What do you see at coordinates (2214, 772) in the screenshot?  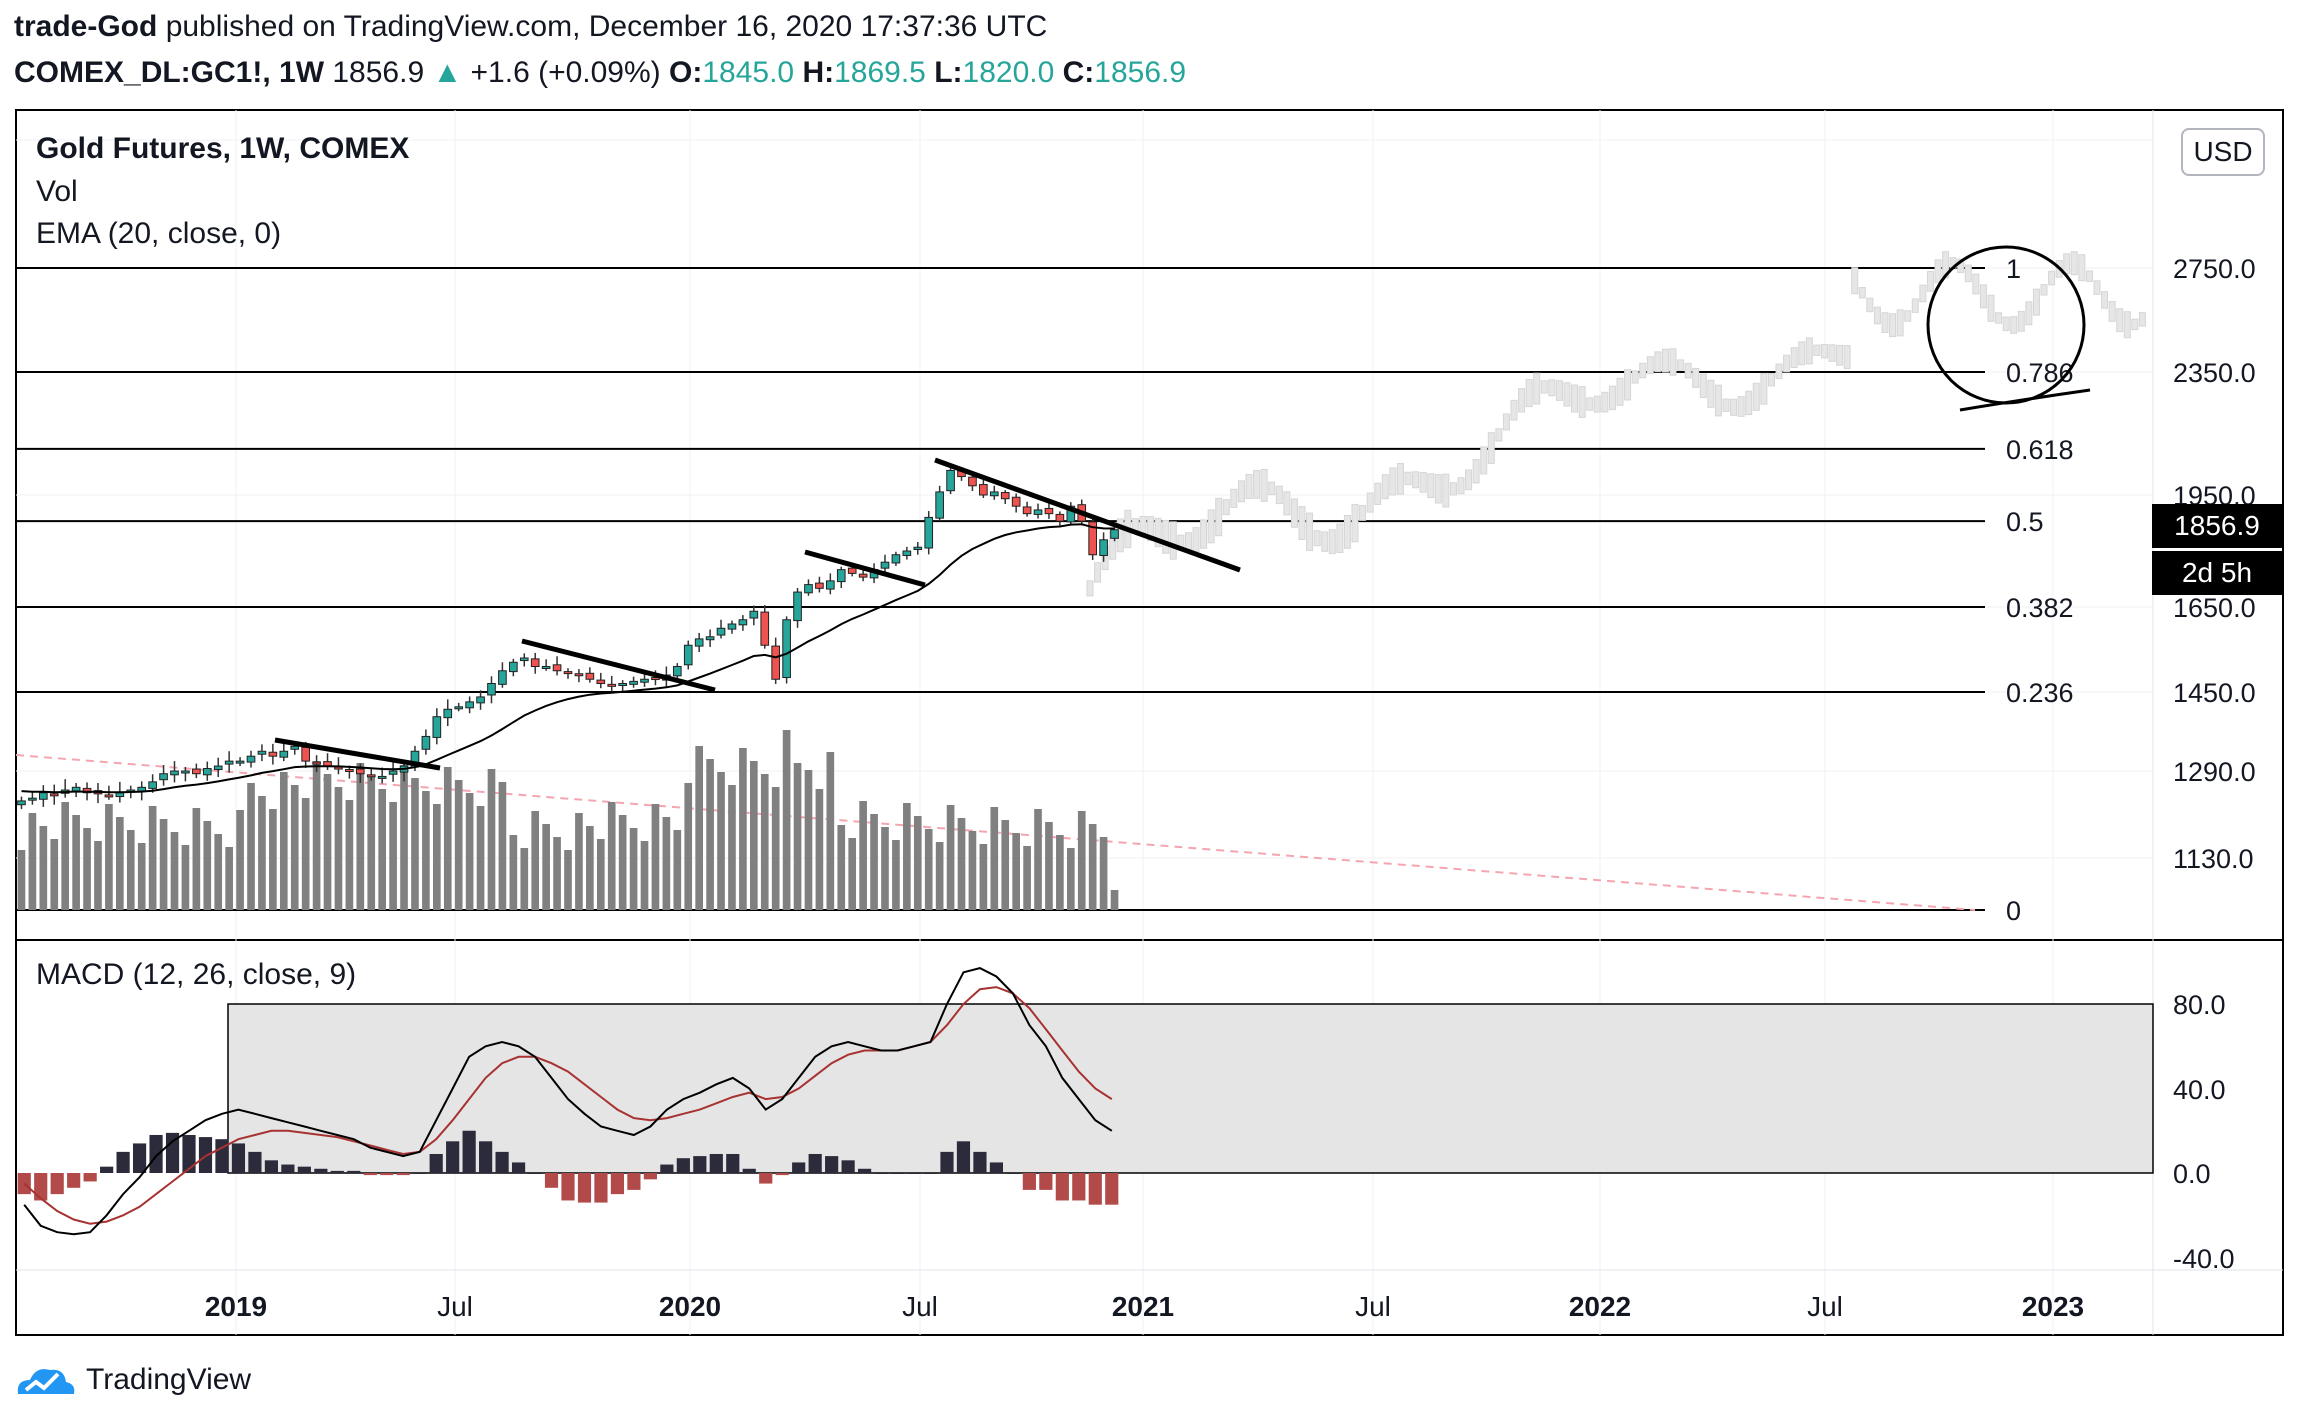 I see `price-tick-label: 1290.0` at bounding box center [2214, 772].